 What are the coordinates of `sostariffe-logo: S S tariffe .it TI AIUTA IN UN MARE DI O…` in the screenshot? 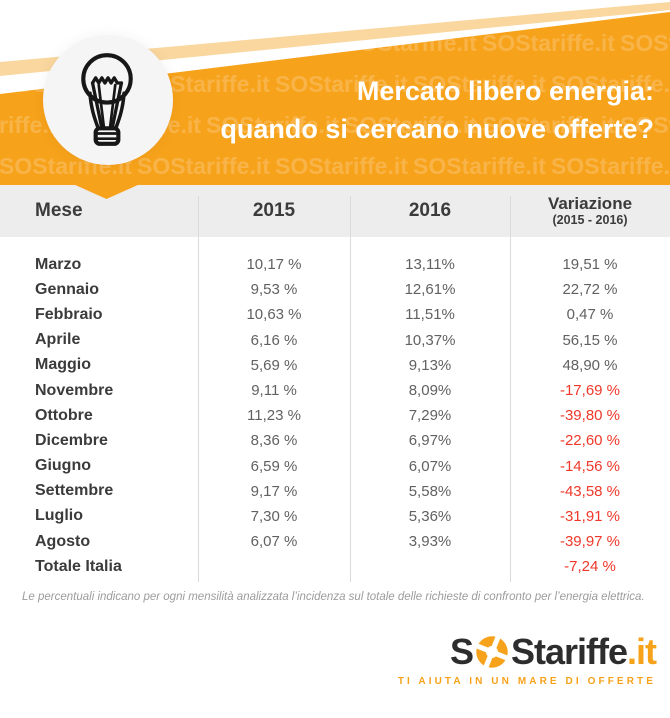 It's located at (527, 659).